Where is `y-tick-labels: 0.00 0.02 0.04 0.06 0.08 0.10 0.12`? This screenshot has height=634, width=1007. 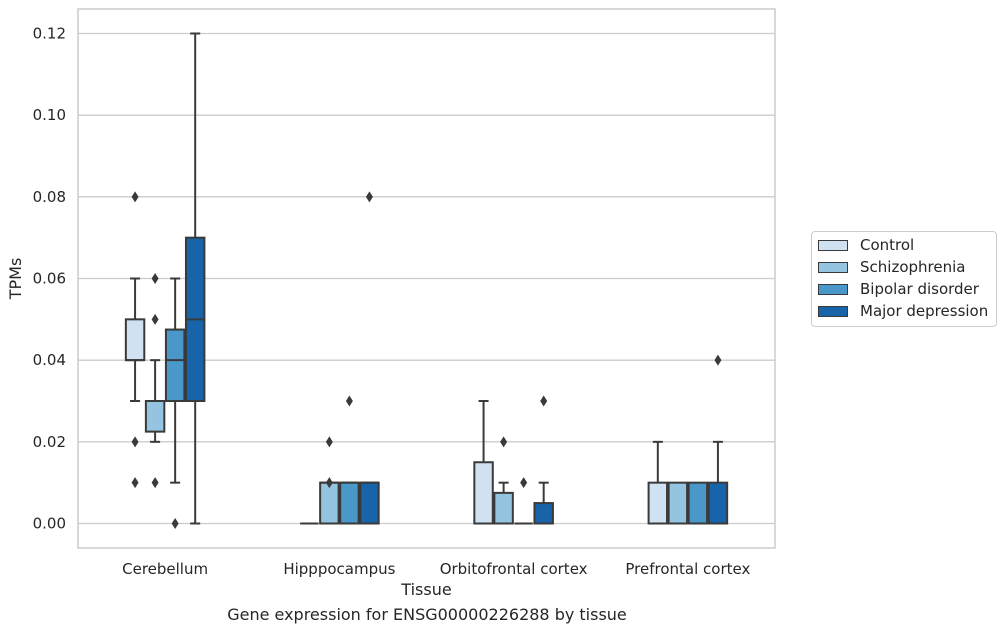
y-tick-labels: 0.00 0.02 0.04 0.06 0.08 0.10 0.12 is located at coordinates (49, 279).